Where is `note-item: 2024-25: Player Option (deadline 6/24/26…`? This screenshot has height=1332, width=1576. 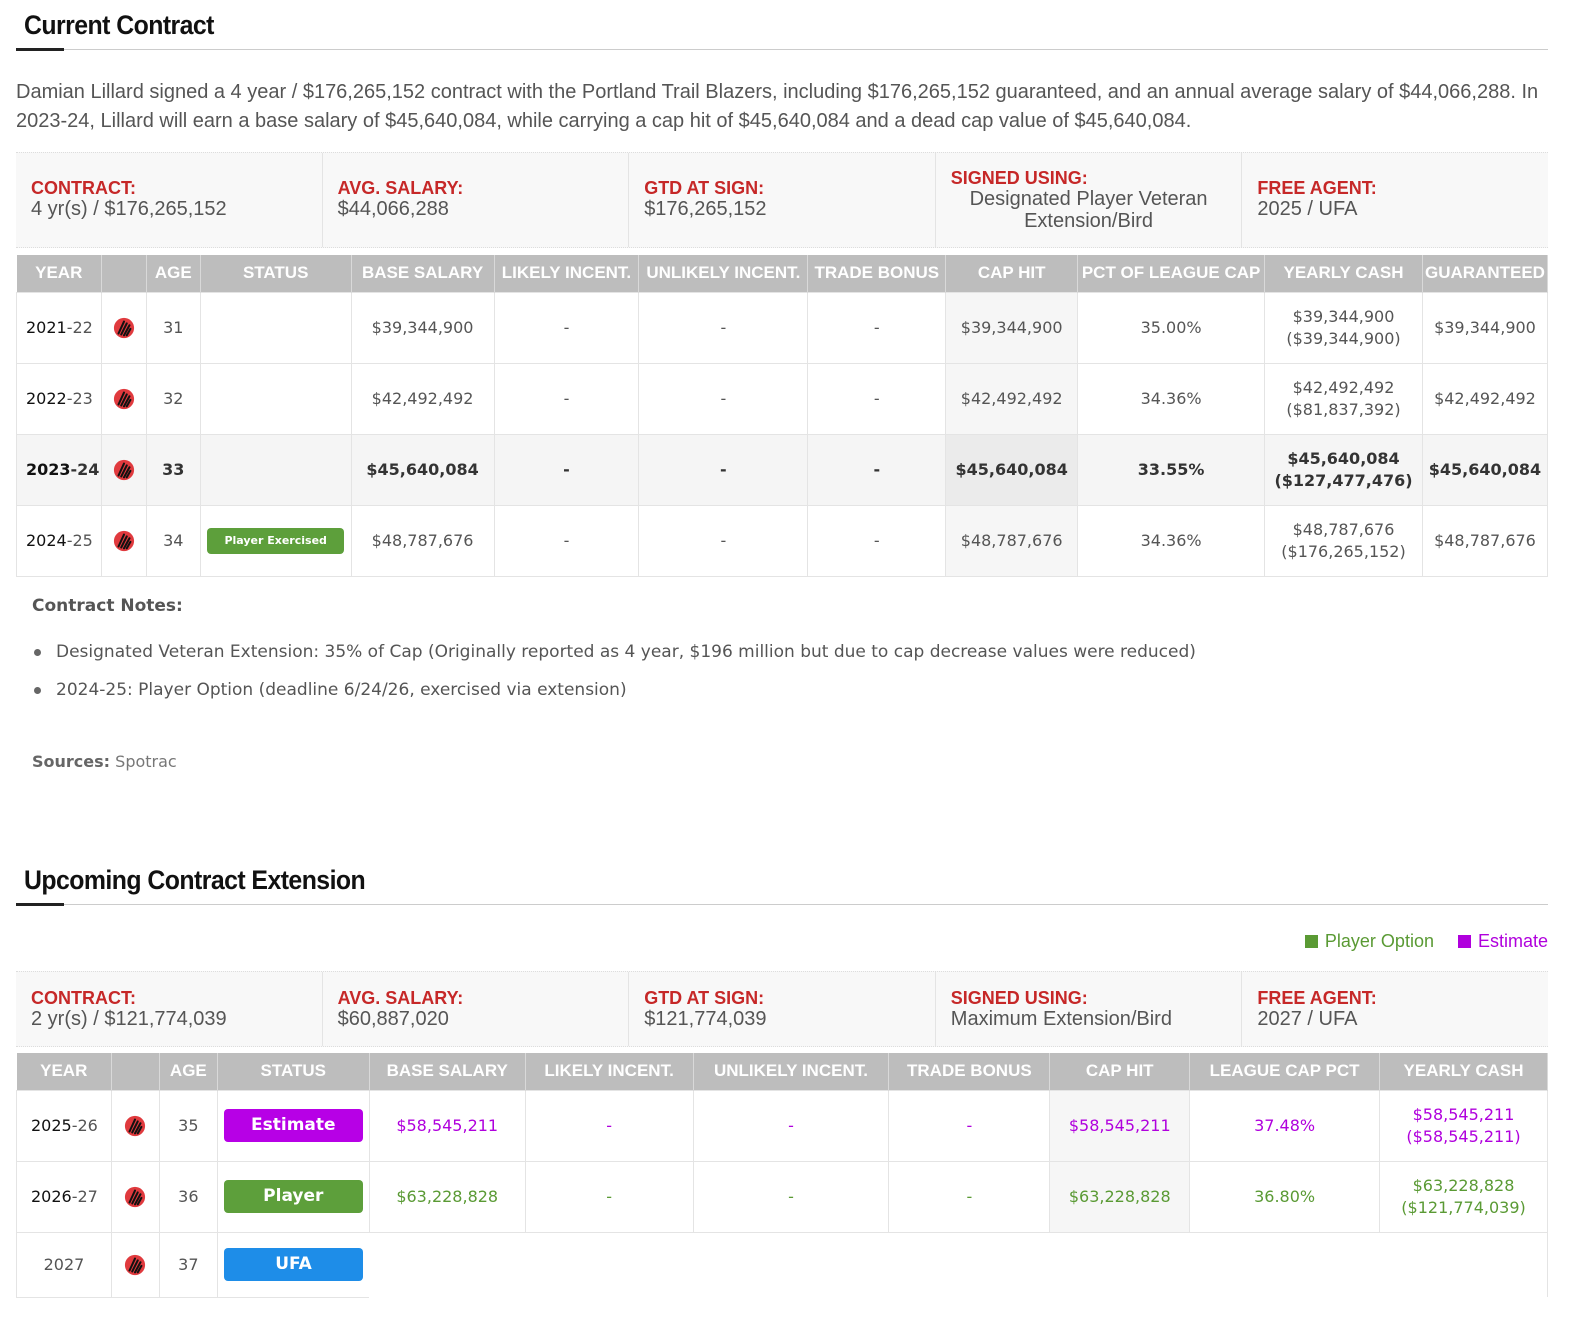
note-item: 2024-25: Player Option (deadline 6/24/26… is located at coordinates (732, 690).